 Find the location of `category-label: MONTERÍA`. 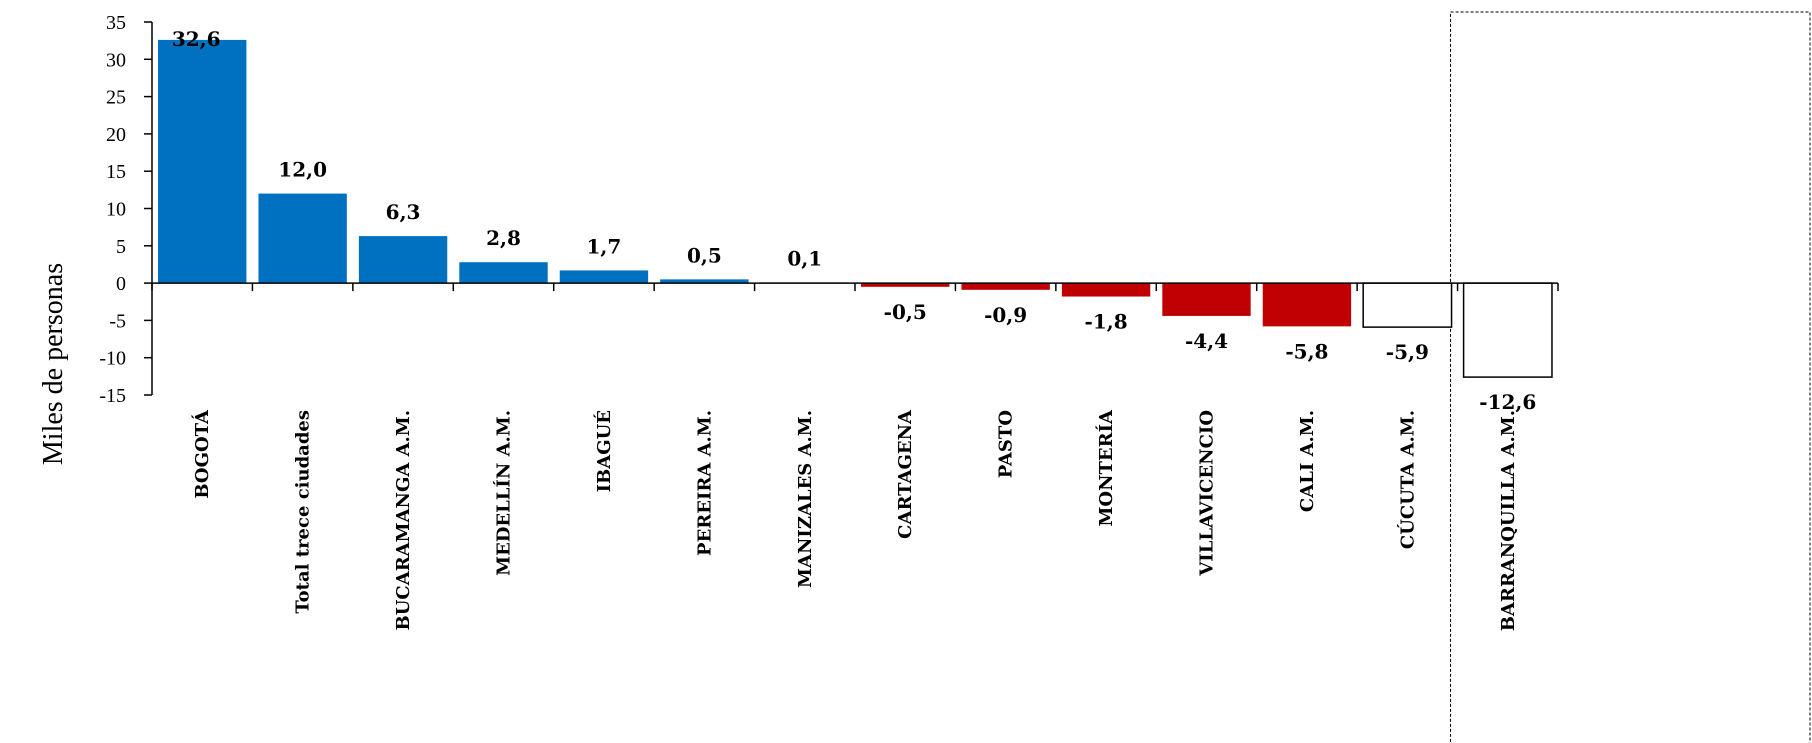

category-label: MONTERÍA is located at coordinates (1105, 468).